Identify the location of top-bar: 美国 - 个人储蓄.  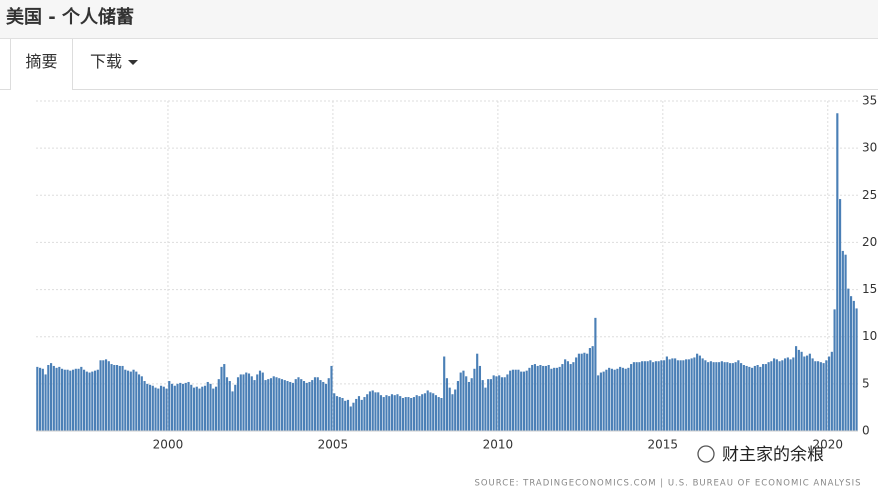
(439, 19).